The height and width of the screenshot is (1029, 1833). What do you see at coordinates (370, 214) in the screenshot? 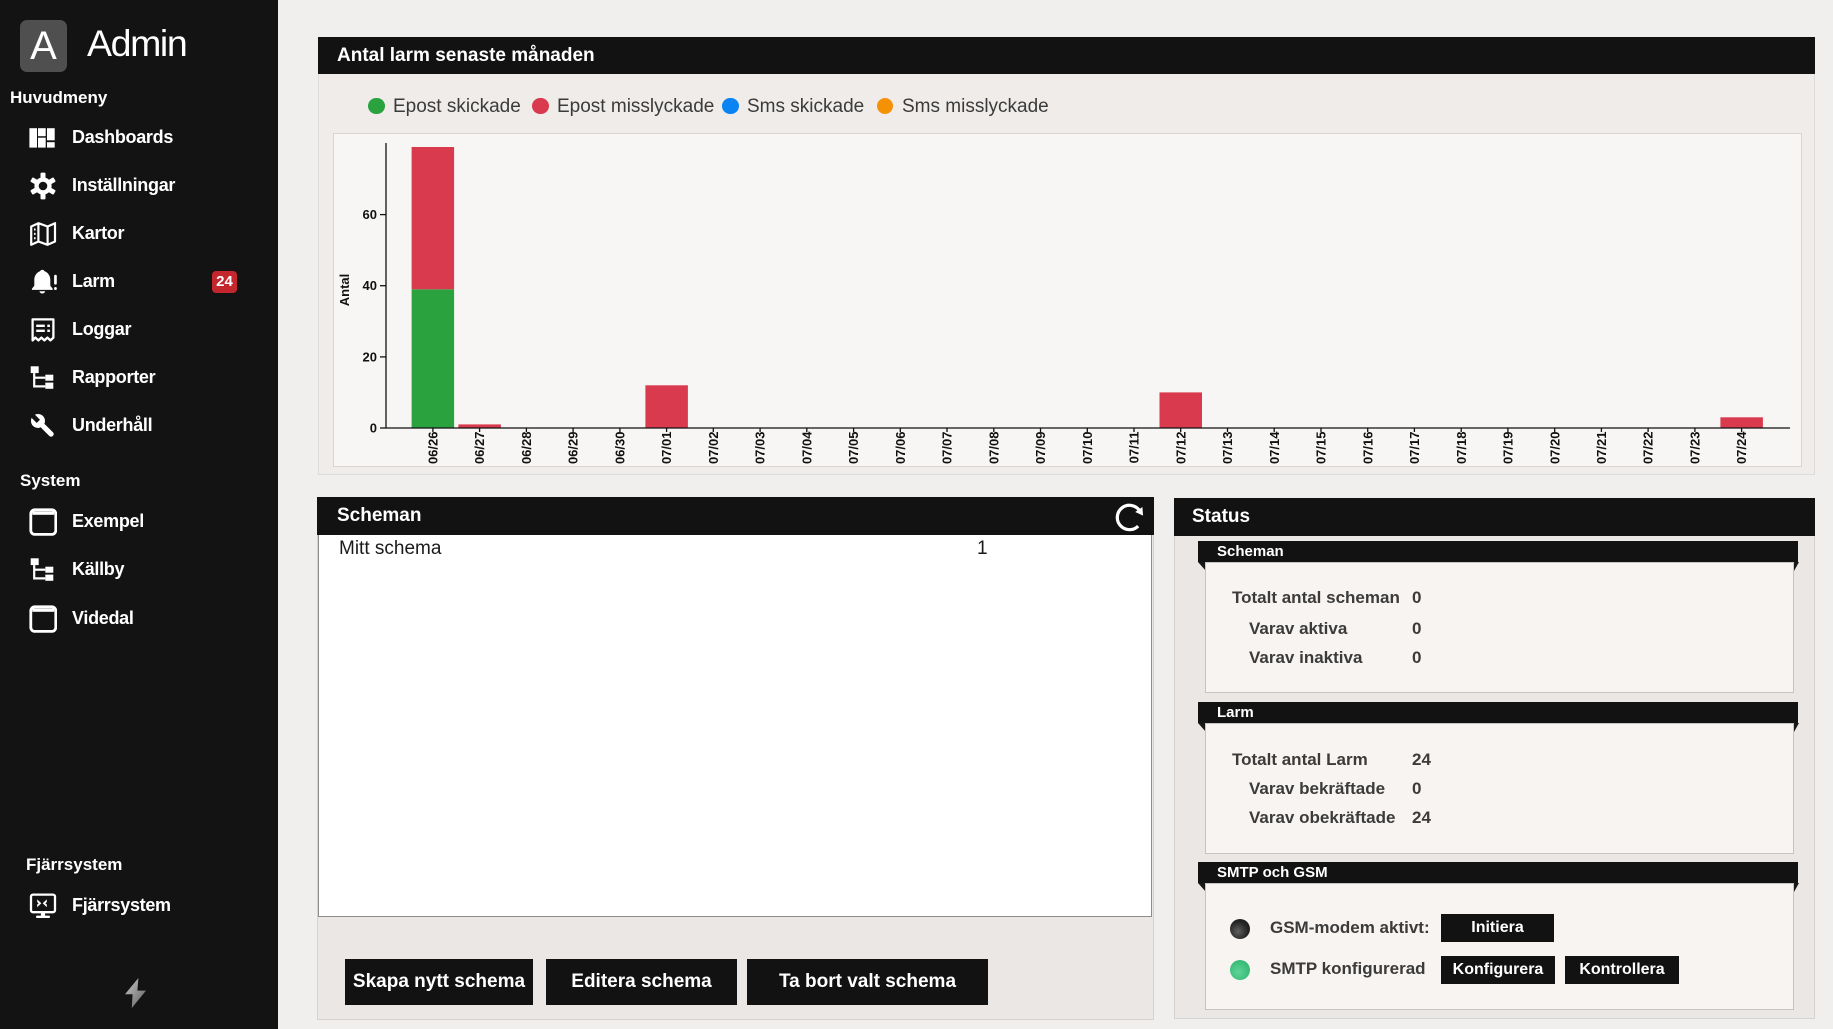
I see `svg-text: 60` at bounding box center [370, 214].